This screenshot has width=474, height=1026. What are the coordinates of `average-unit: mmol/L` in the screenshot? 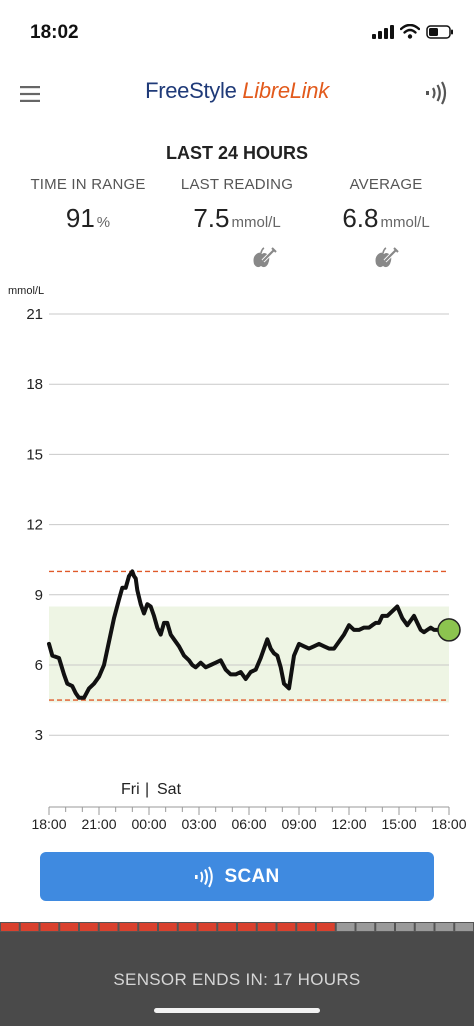 It's located at (405, 222).